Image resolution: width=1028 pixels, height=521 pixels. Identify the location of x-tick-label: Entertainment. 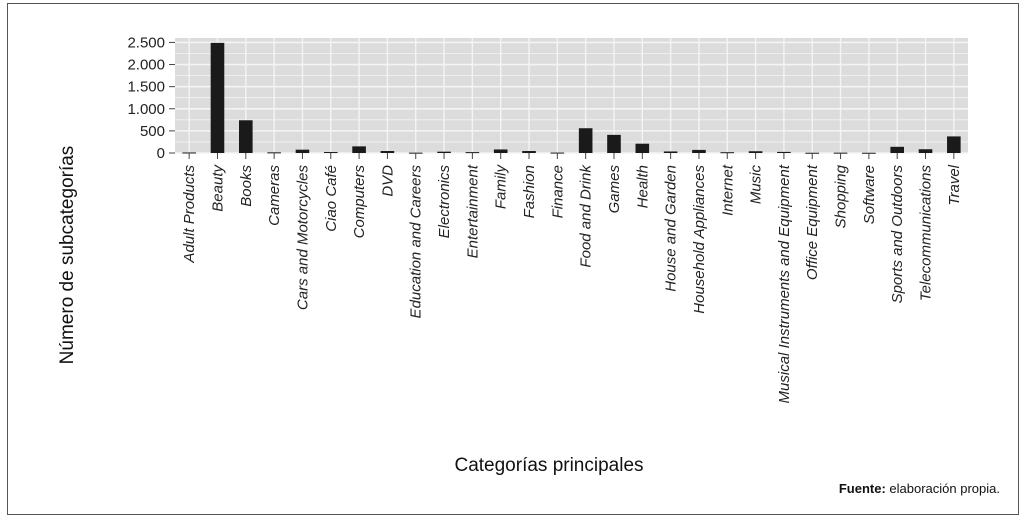
(472, 211).